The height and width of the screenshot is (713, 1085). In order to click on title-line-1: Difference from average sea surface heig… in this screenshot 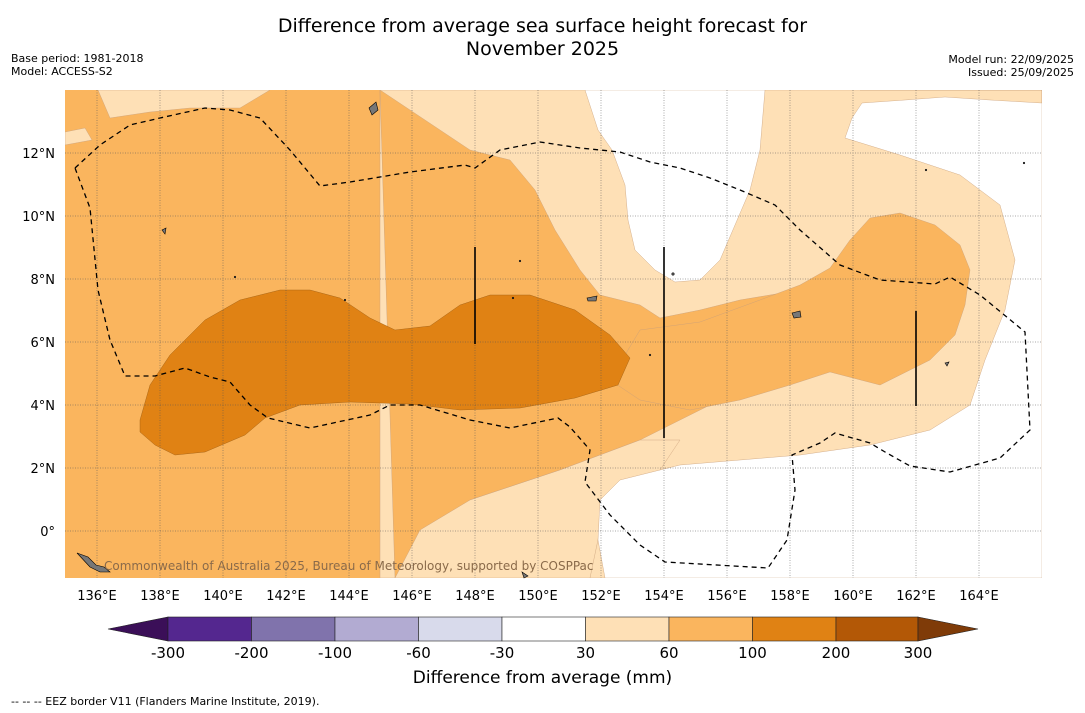, I will do `click(542, 26)`.